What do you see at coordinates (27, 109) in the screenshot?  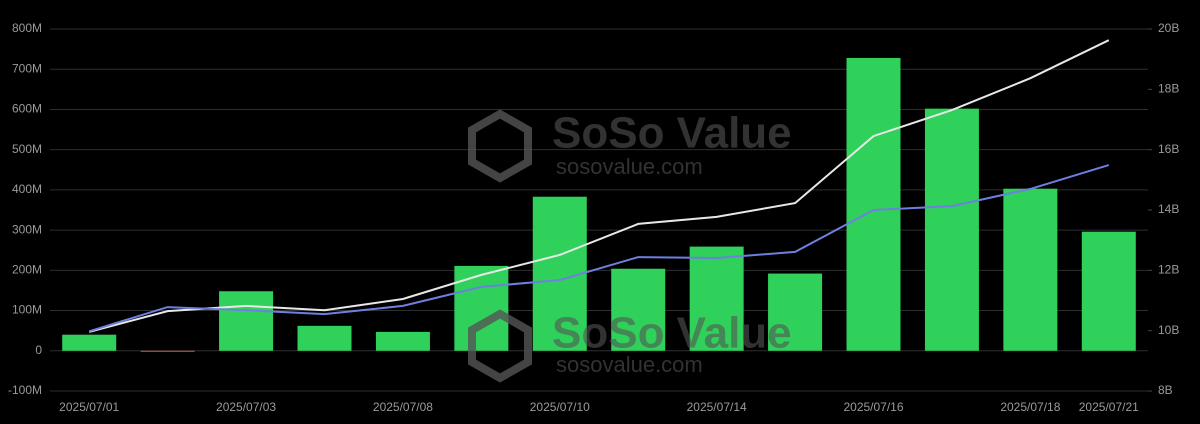 I see `y-tick-label: 600M` at bounding box center [27, 109].